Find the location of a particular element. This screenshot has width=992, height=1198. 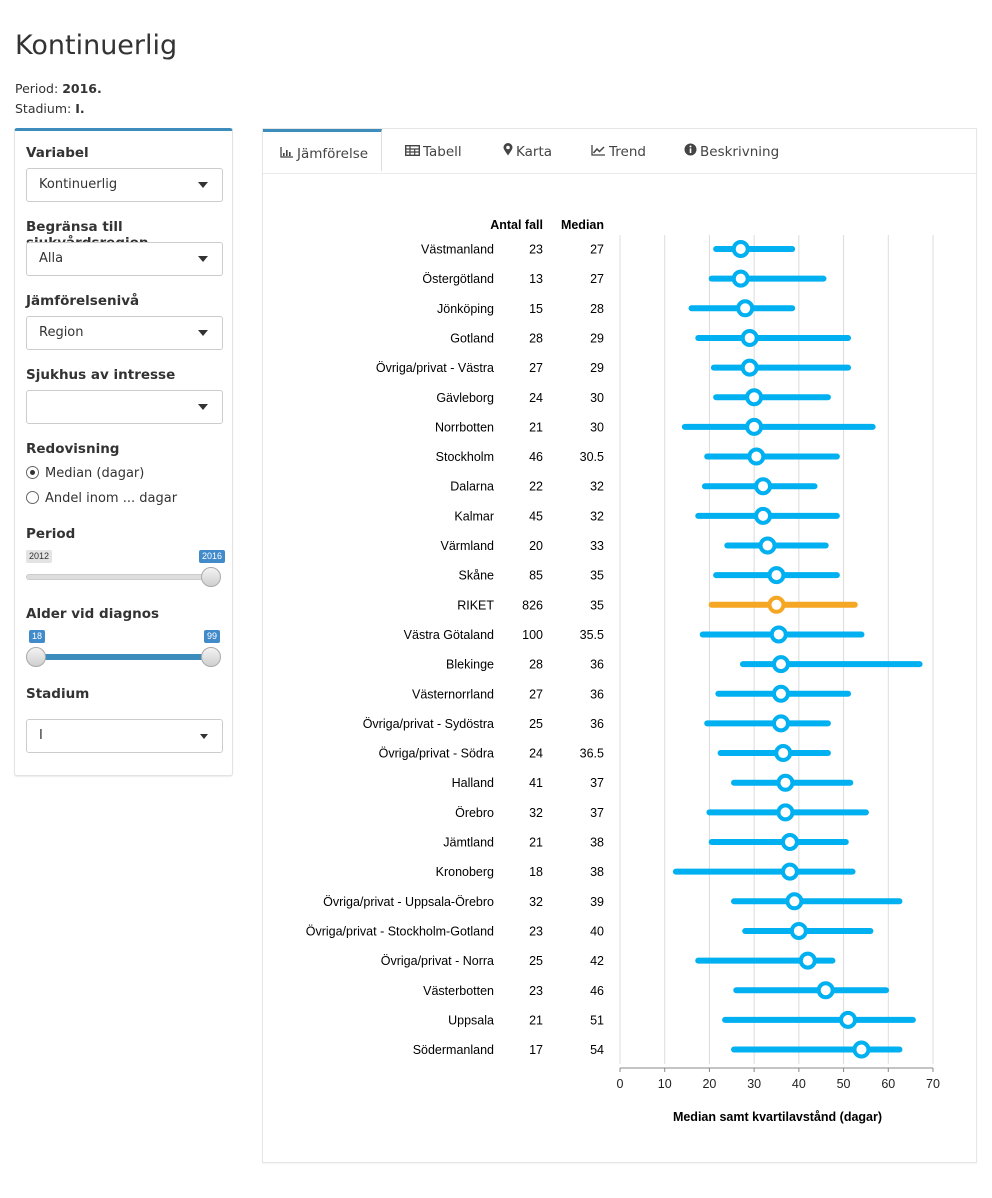

row-label: RIKET is located at coordinates (475, 605).